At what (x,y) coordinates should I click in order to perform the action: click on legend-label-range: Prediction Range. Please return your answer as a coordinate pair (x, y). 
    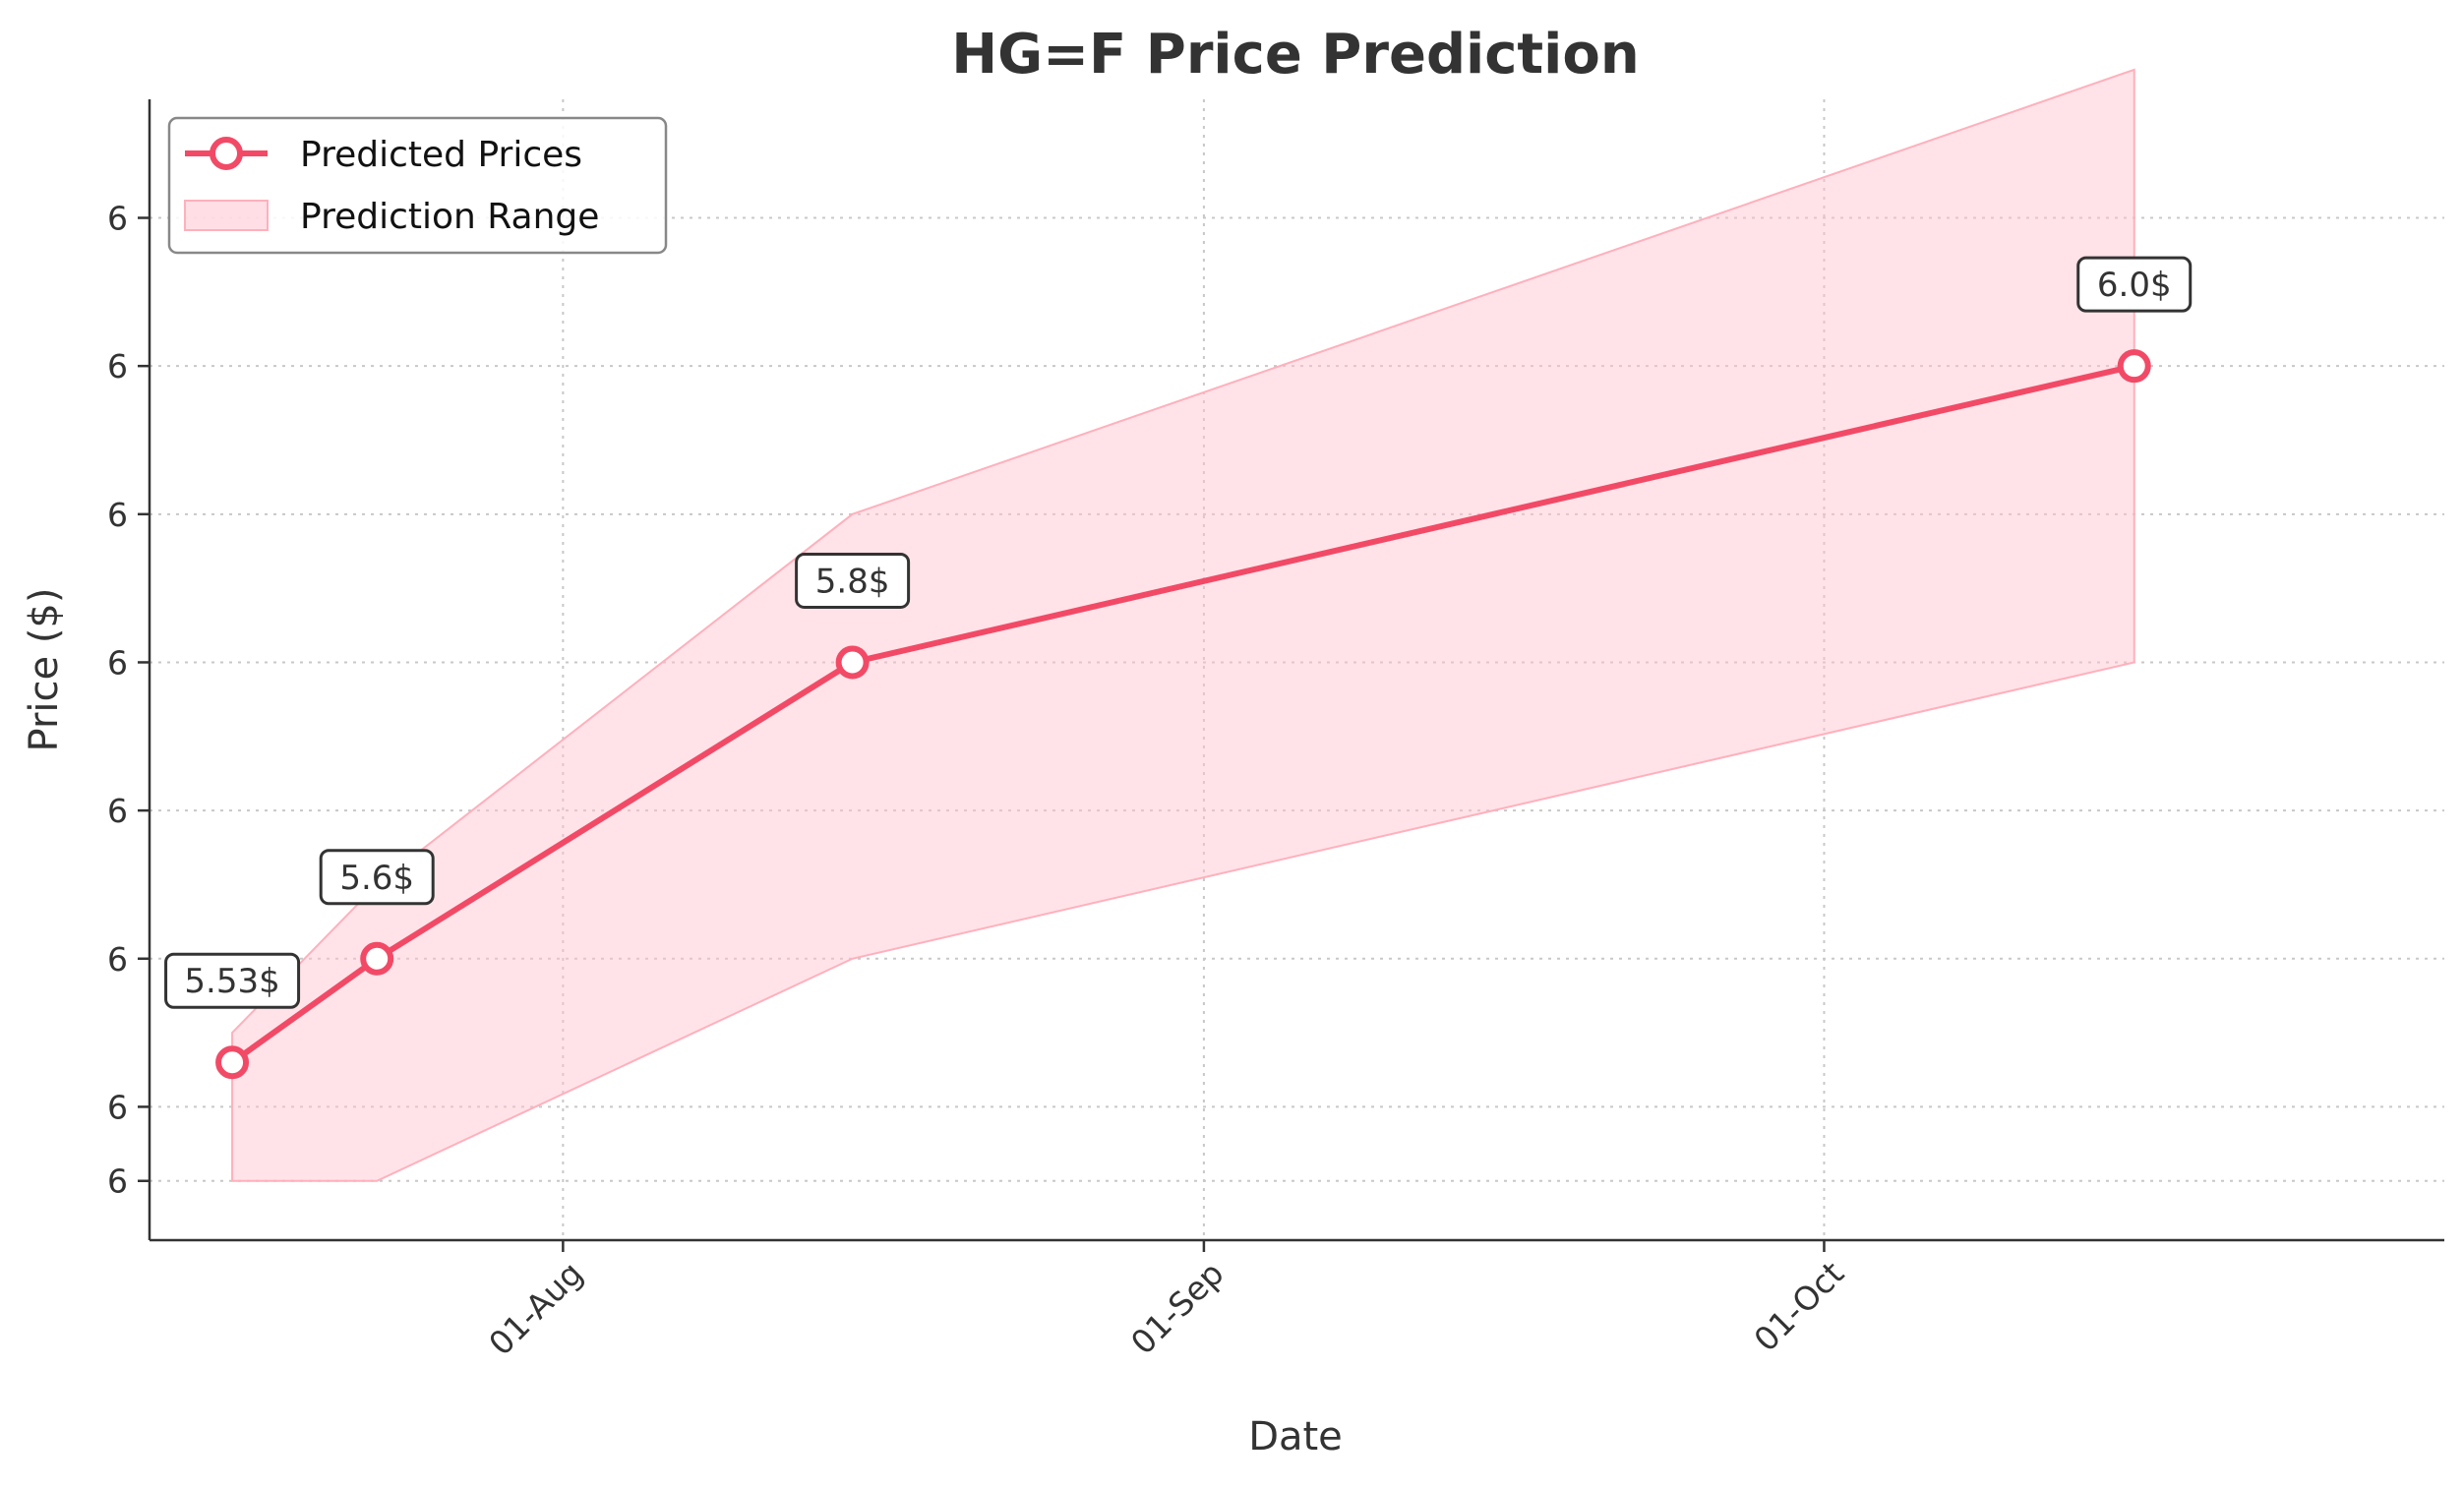
    Looking at the image, I should click on (450, 217).